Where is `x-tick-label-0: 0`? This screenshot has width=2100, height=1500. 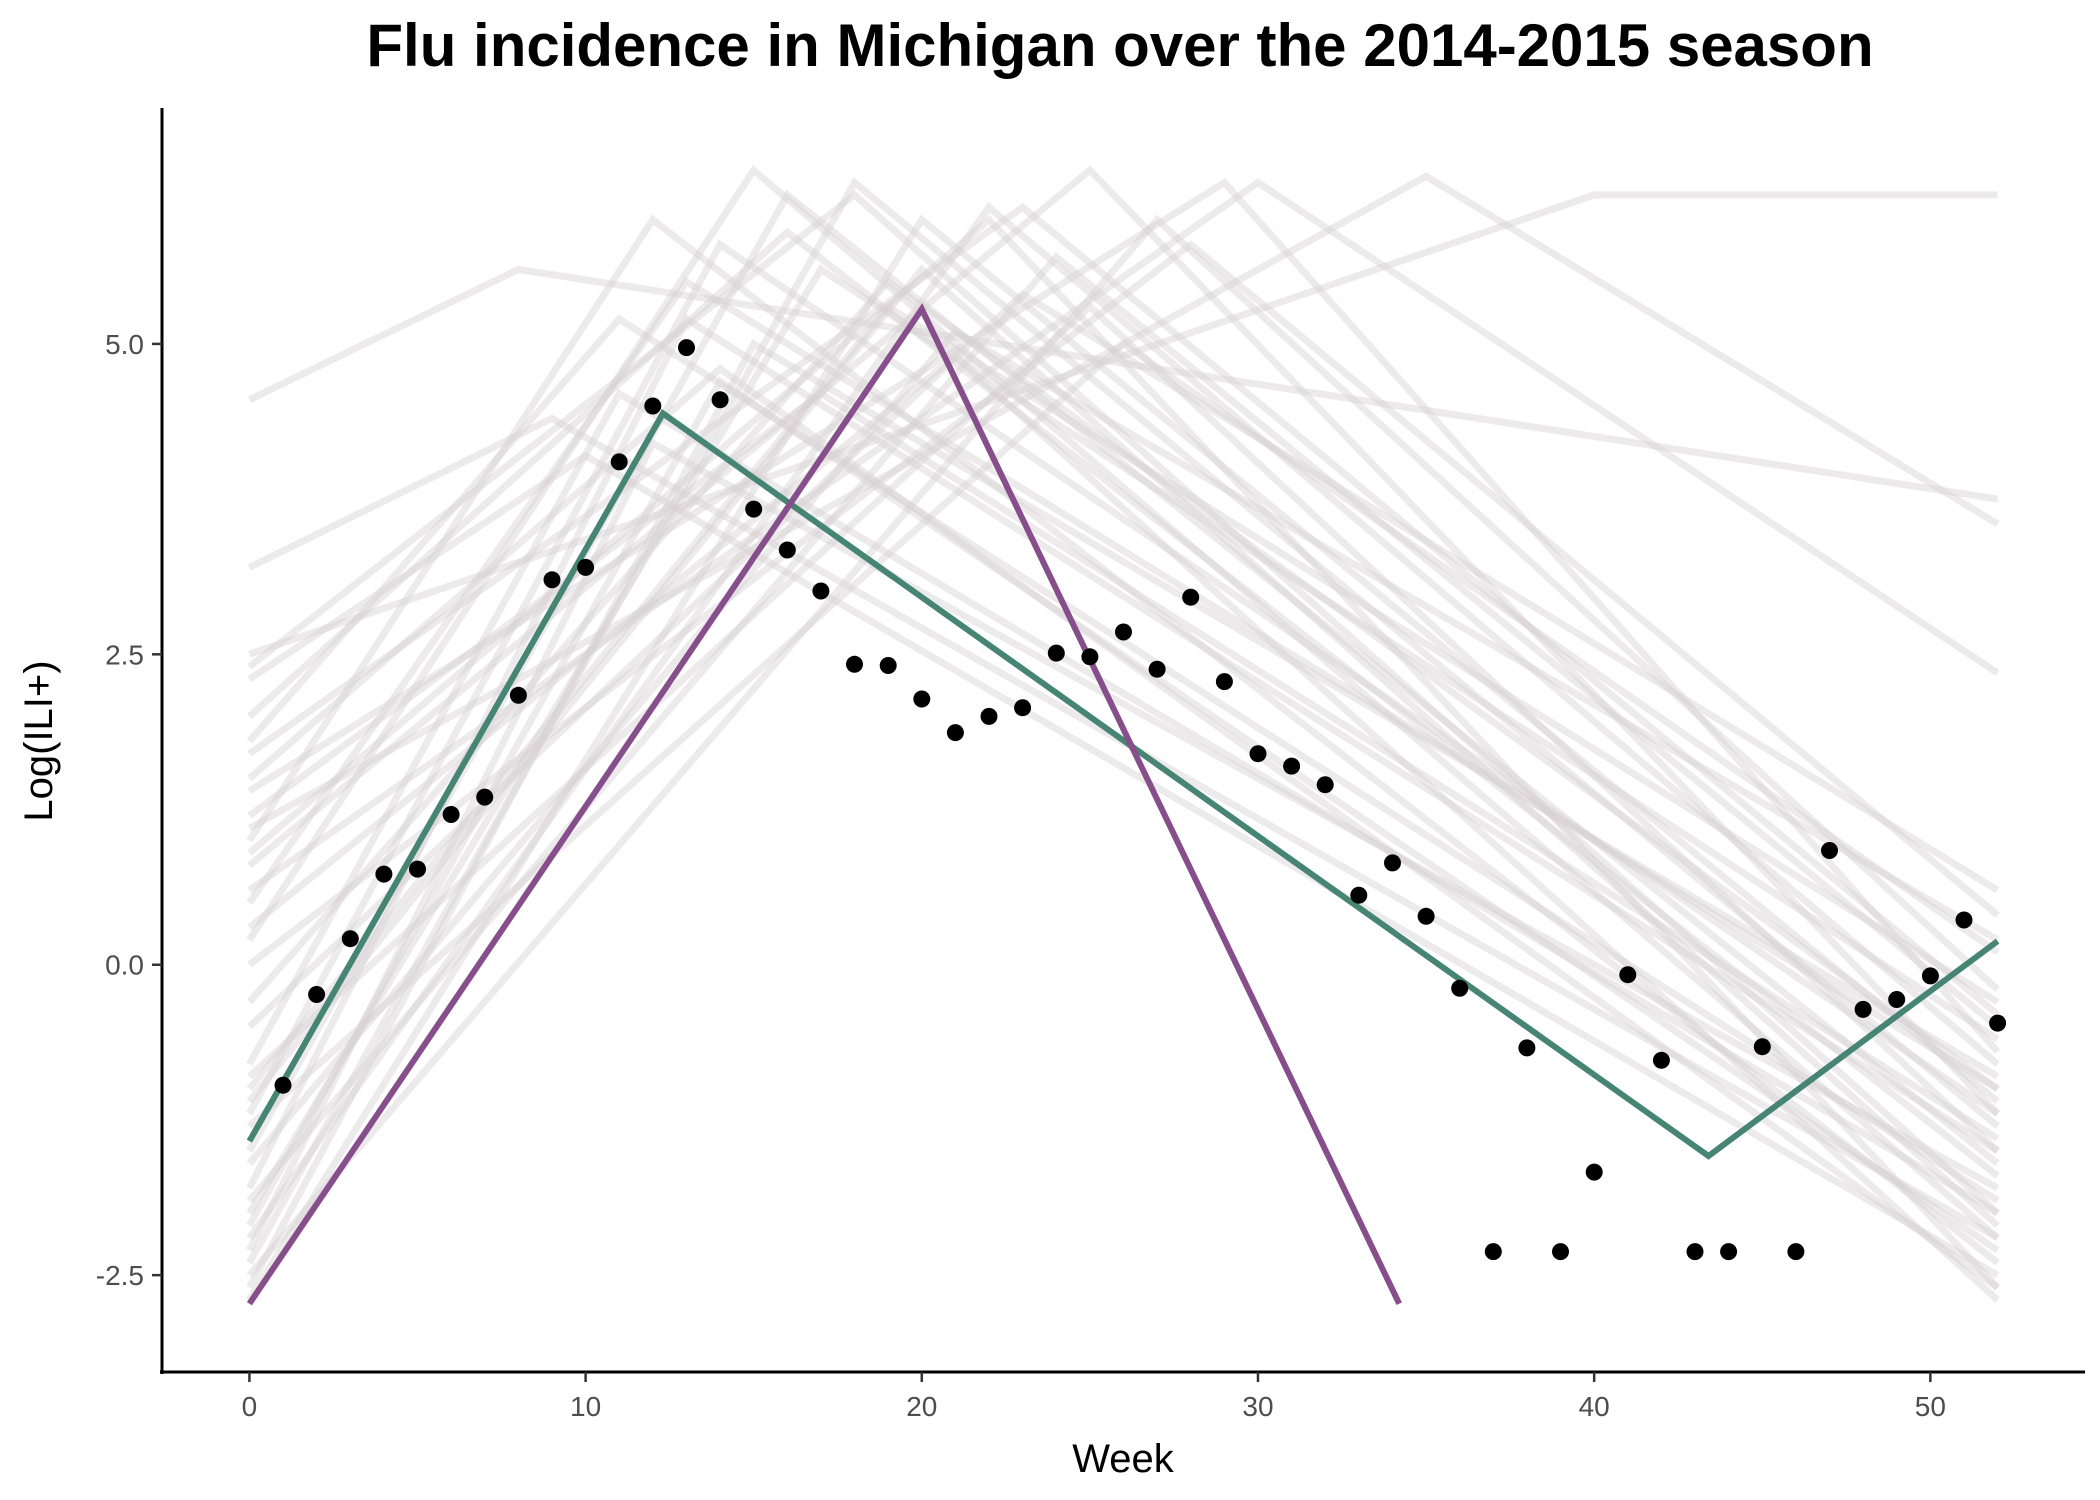
x-tick-label-0: 0 is located at coordinates (250, 1406).